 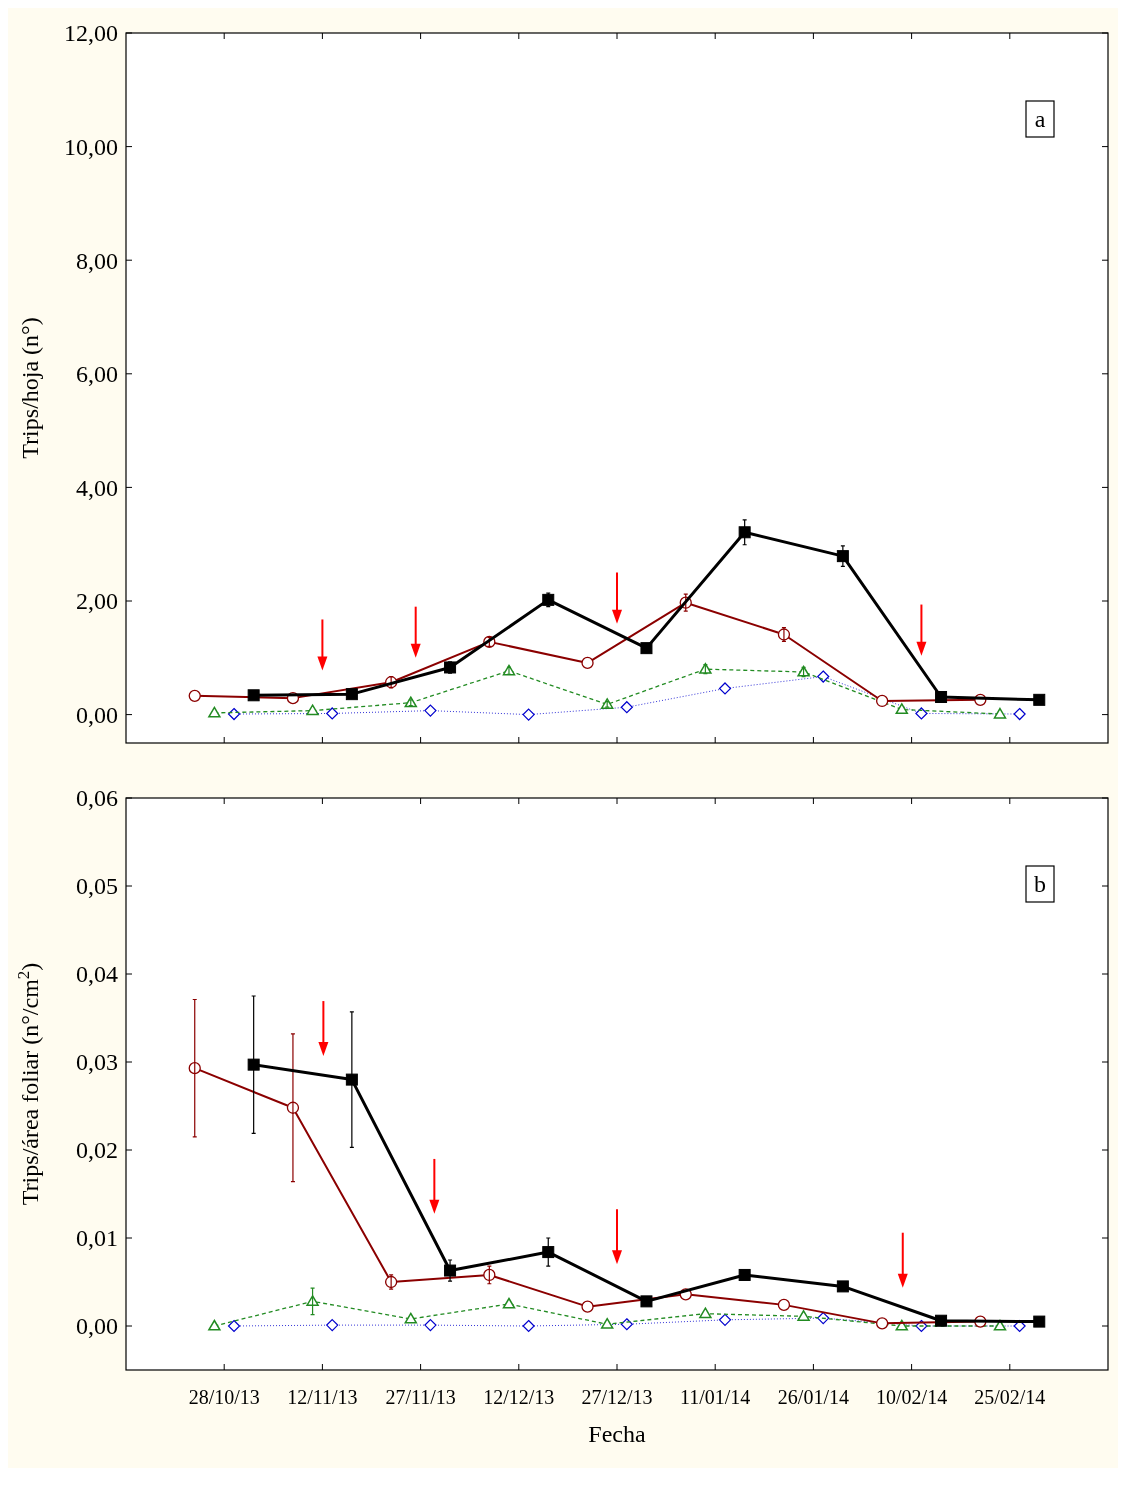 What do you see at coordinates (97, 601) in the screenshot?
I see `y-tick-label: 2,00` at bounding box center [97, 601].